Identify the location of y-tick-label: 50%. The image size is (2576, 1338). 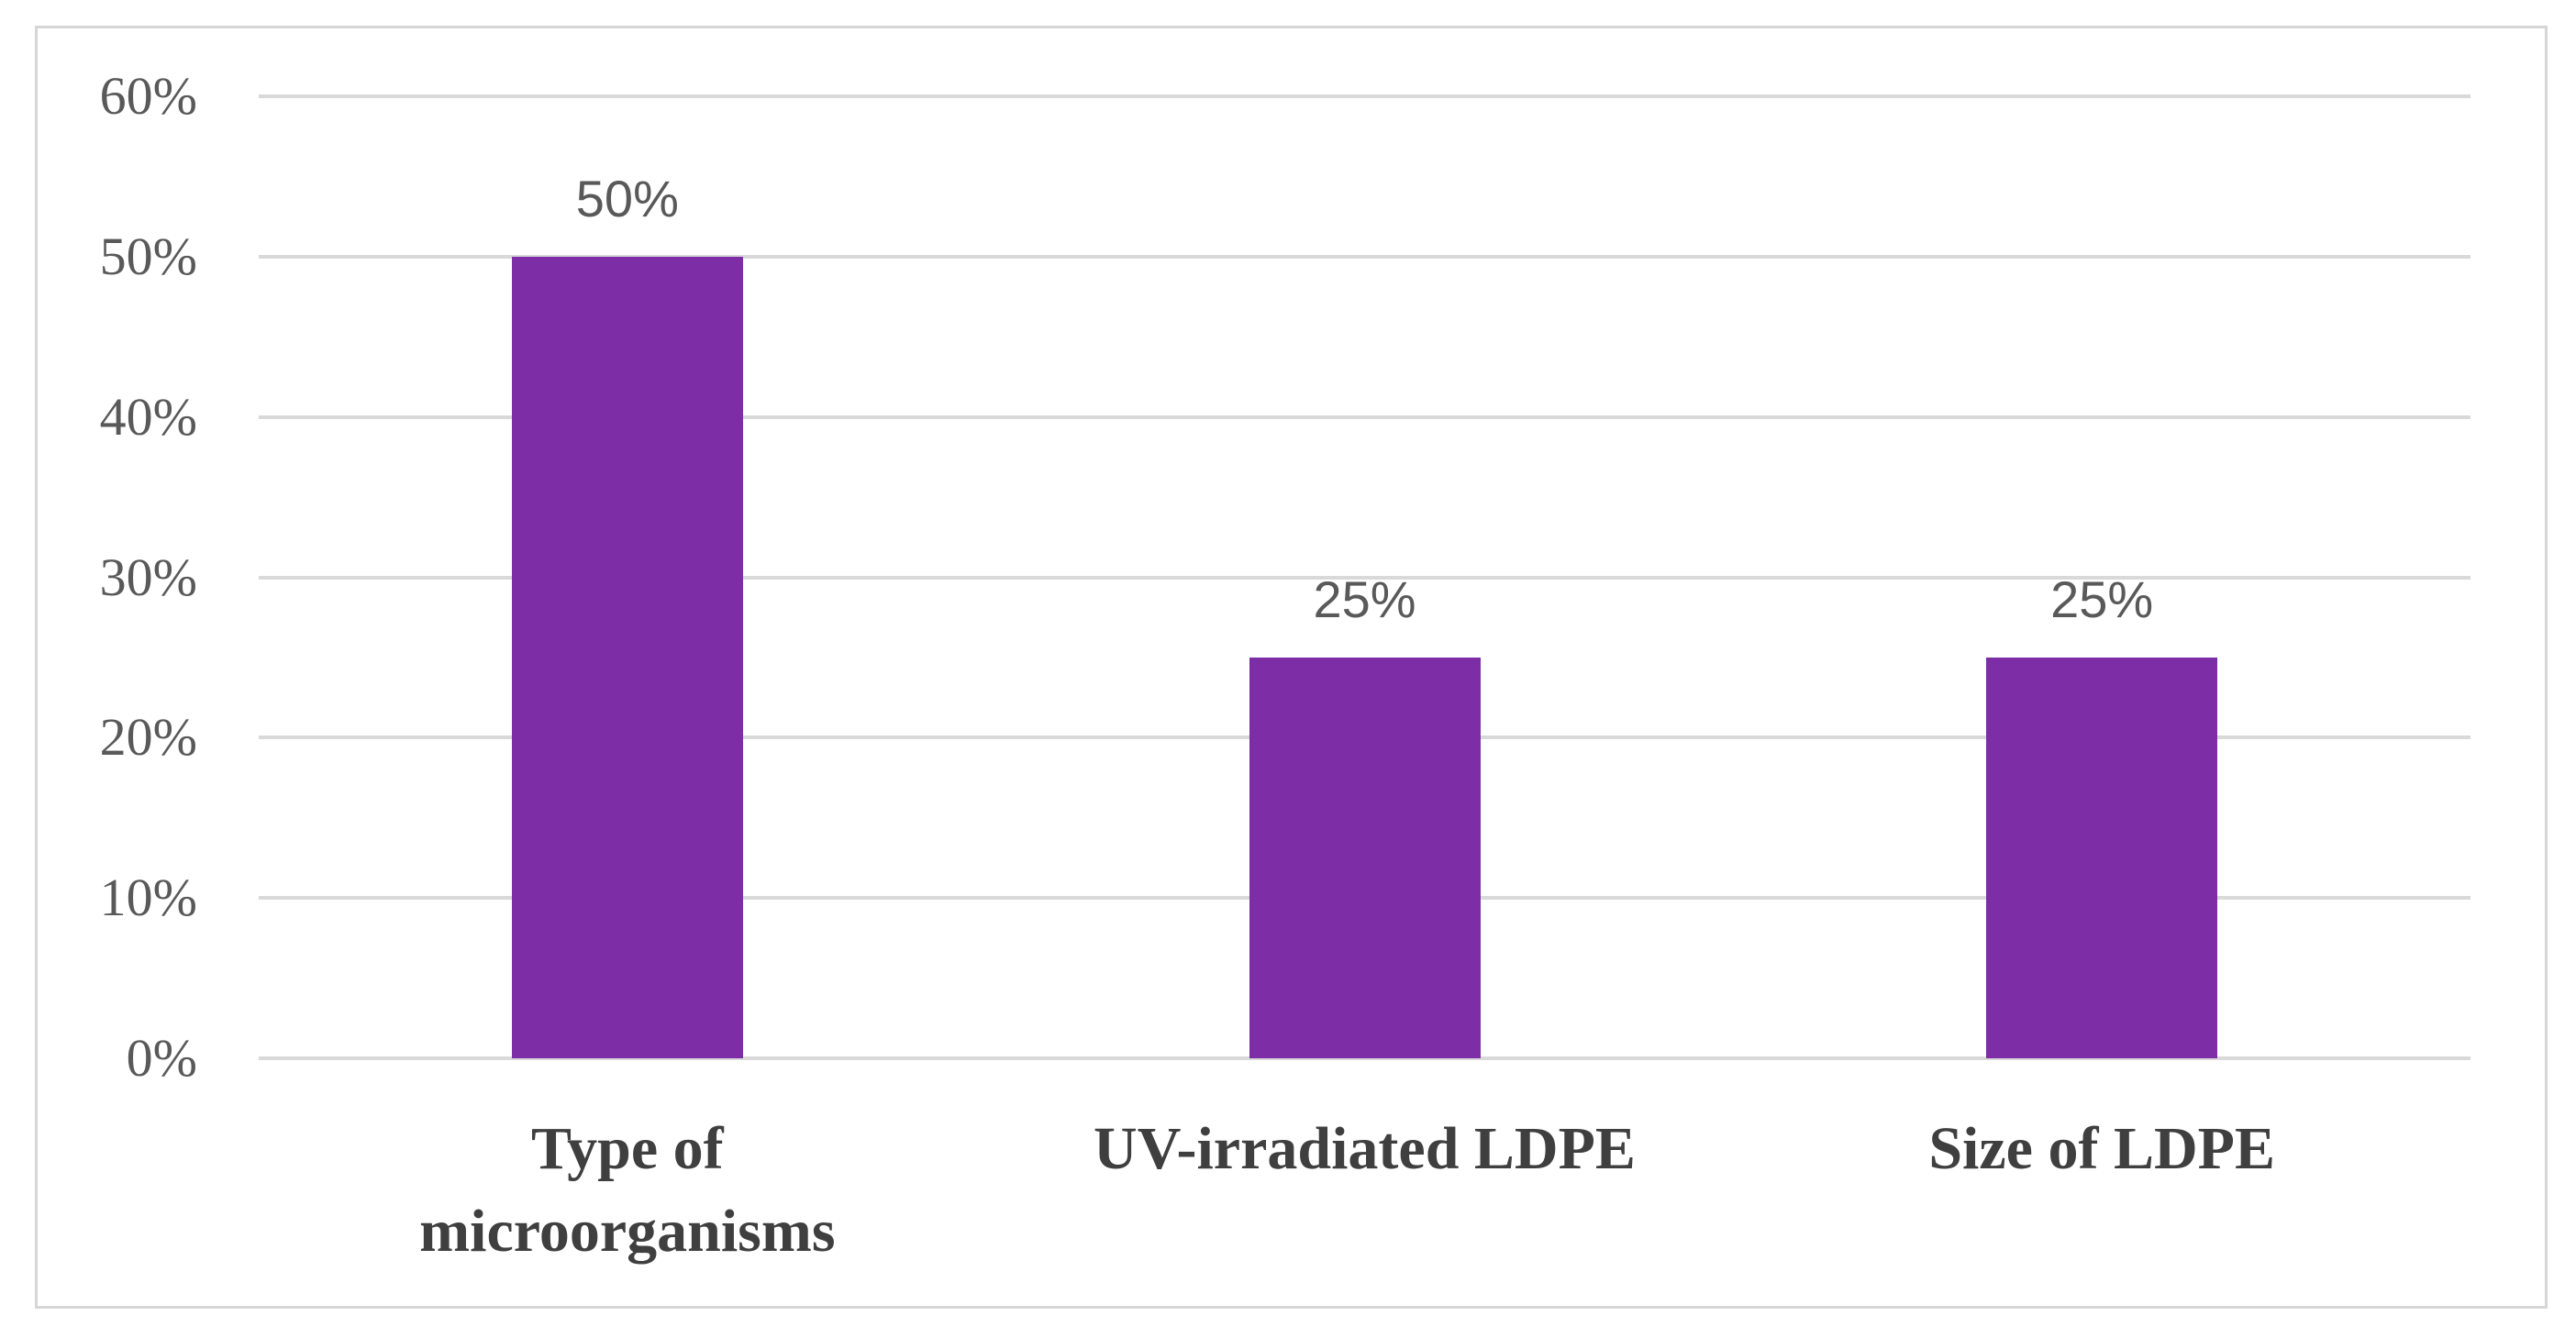
(148, 256).